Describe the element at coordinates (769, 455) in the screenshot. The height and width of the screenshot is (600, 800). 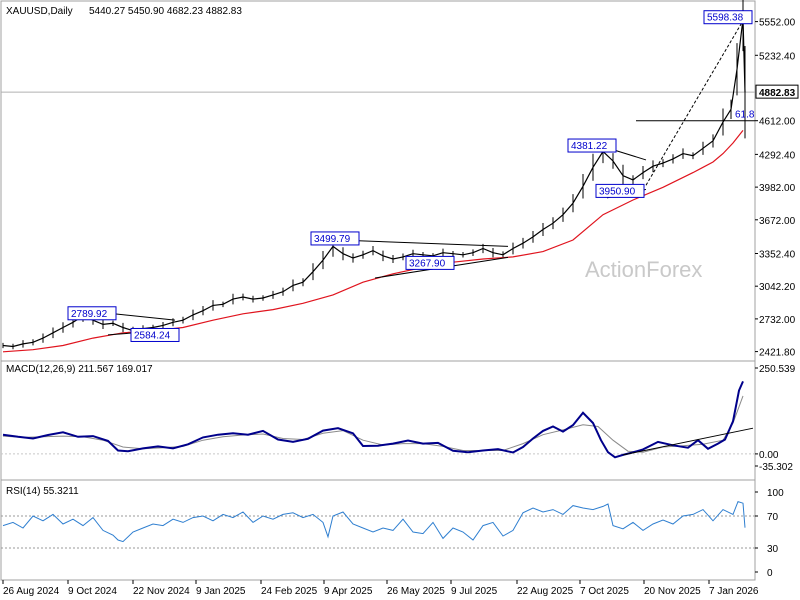
I see `macd-y-tick-label: 0.00` at that location.